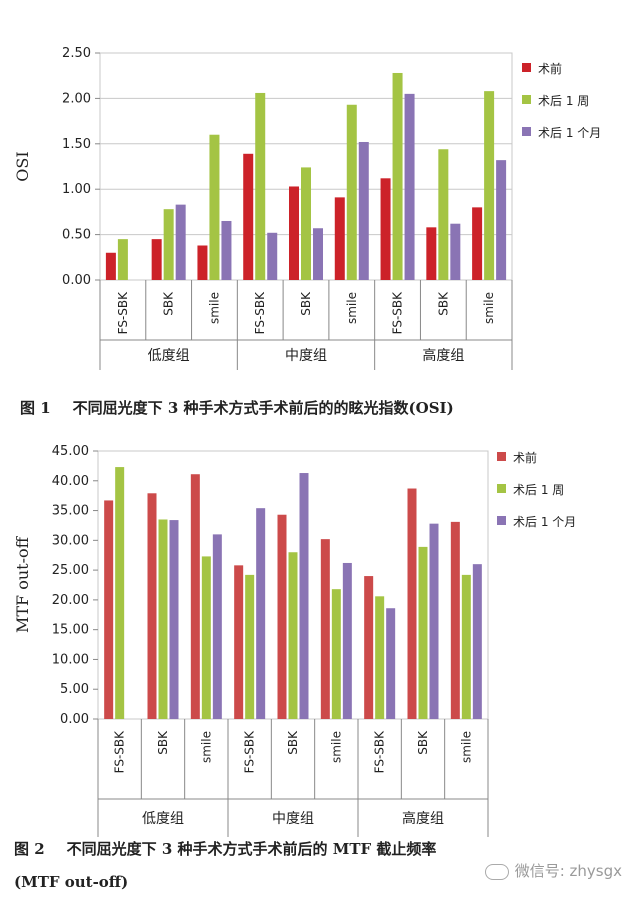 The height and width of the screenshot is (901, 640). Describe the element at coordinates (70, 511) in the screenshot. I see `y-tick-label: 35.00` at that location.